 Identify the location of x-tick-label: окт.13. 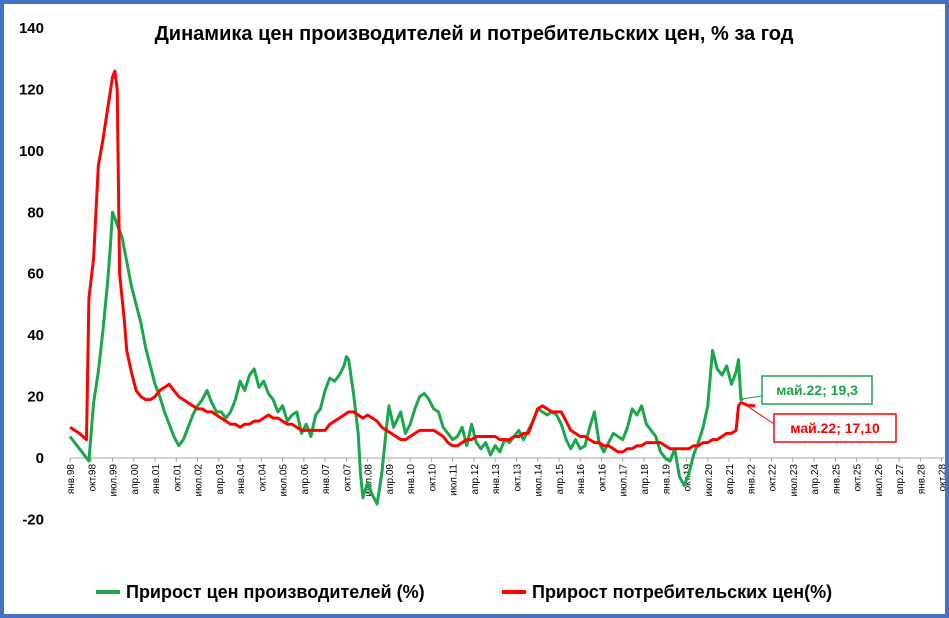
(517, 478).